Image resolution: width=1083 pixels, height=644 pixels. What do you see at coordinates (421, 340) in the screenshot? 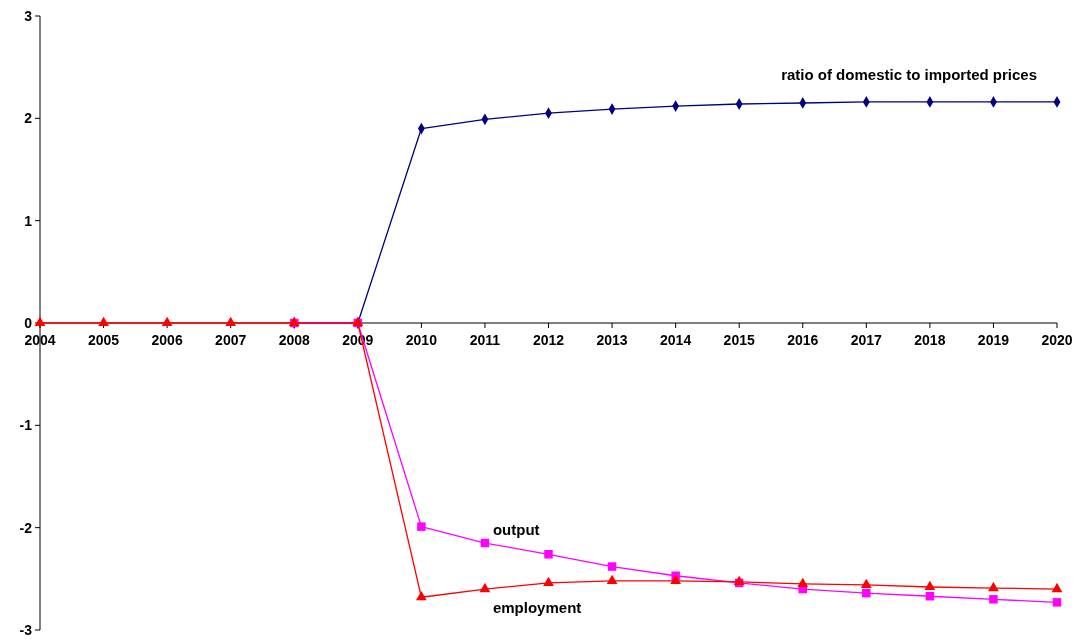
I see `x-tick-label: 2010` at bounding box center [421, 340].